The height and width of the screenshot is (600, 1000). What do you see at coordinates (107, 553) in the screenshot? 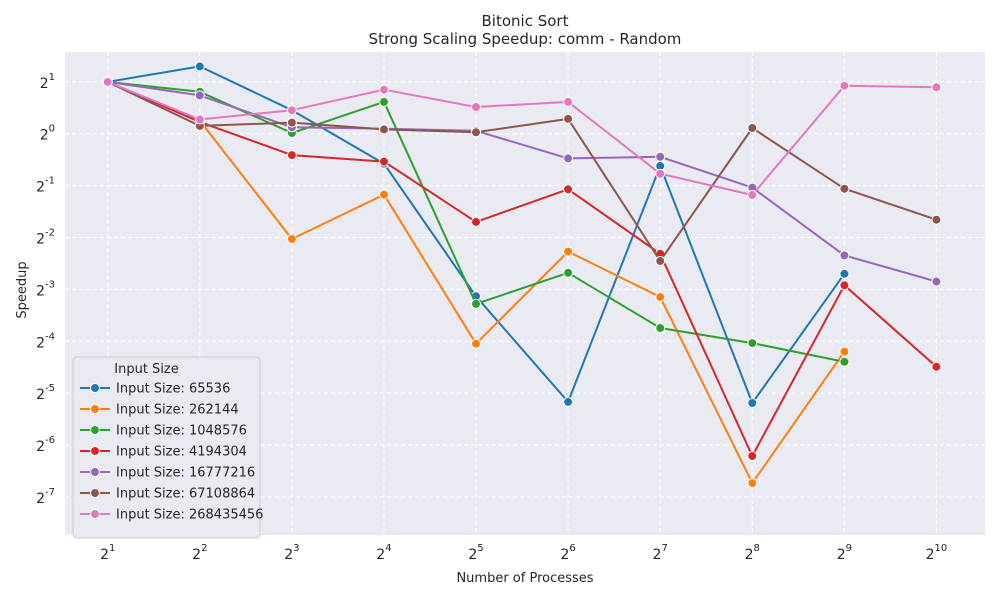
I see `x-tick-label: 21` at bounding box center [107, 553].